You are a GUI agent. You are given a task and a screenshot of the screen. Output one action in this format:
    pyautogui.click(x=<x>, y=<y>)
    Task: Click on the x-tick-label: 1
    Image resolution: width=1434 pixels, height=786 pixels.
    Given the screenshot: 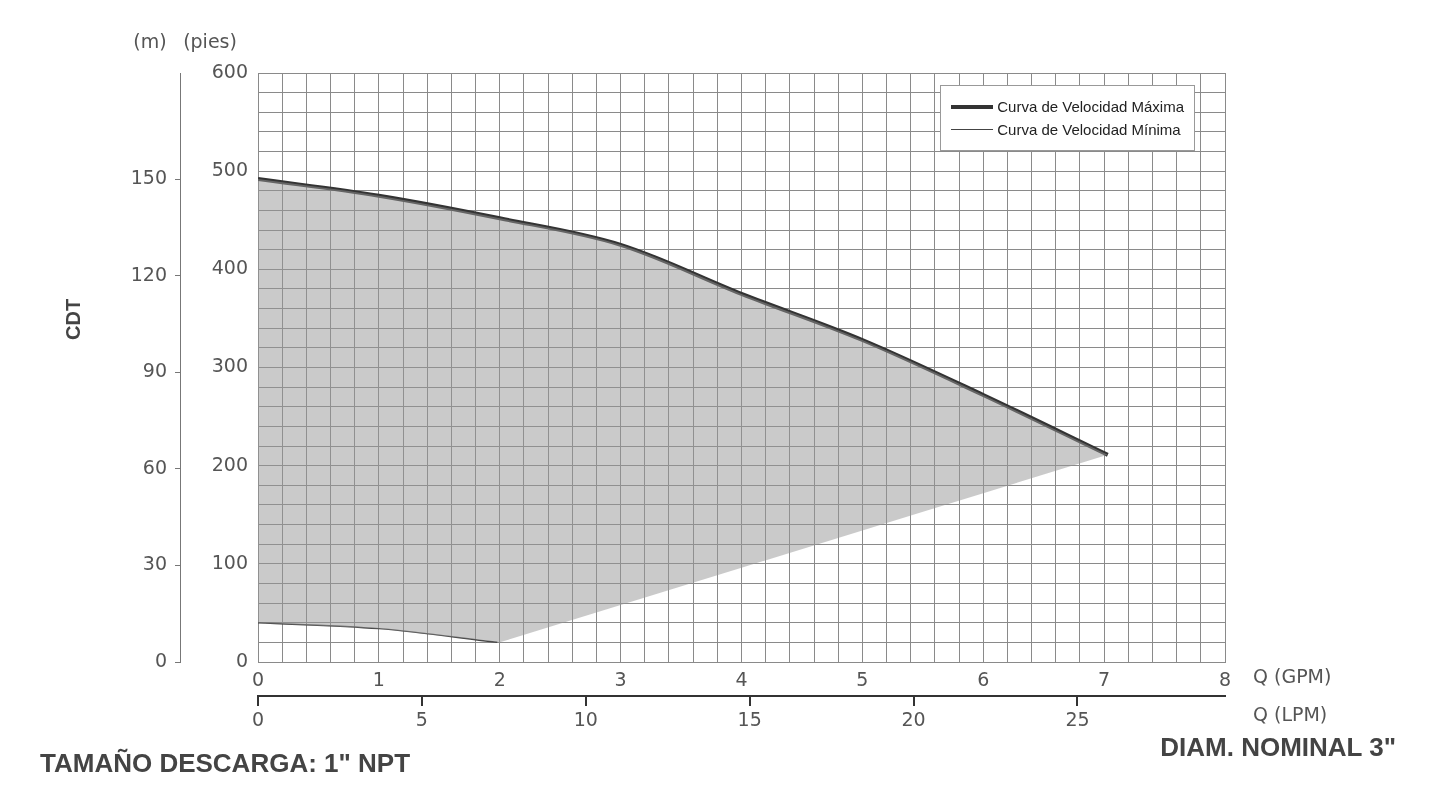 What is the action you would take?
    pyautogui.click(x=378, y=679)
    